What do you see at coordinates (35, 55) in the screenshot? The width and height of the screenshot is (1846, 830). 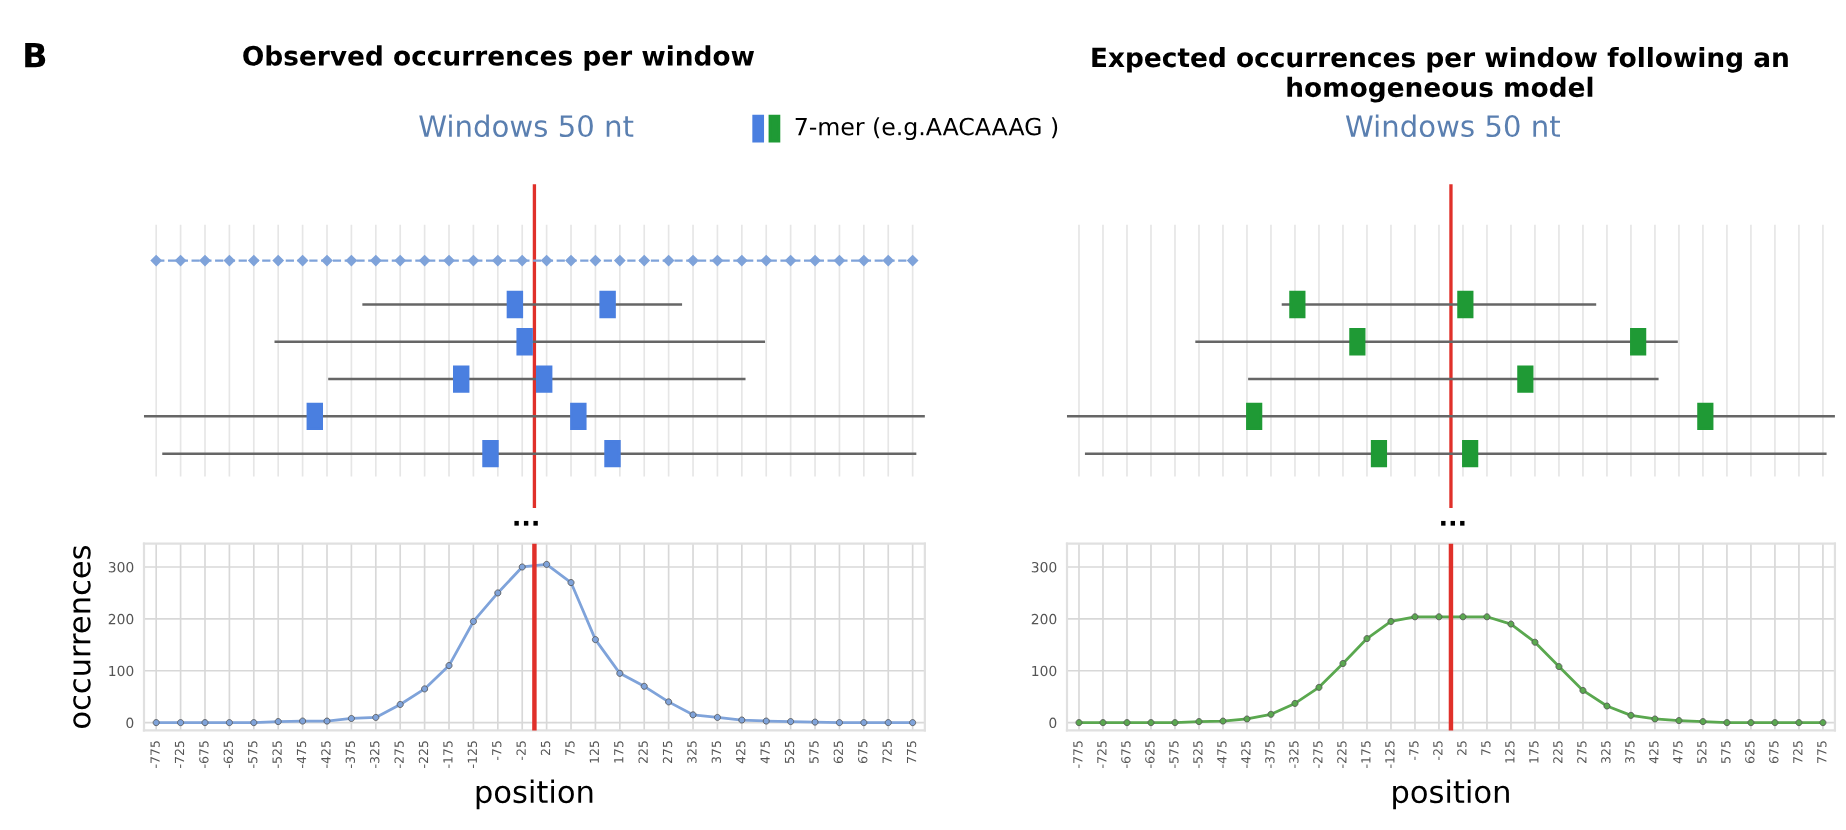 I see `text: B` at bounding box center [35, 55].